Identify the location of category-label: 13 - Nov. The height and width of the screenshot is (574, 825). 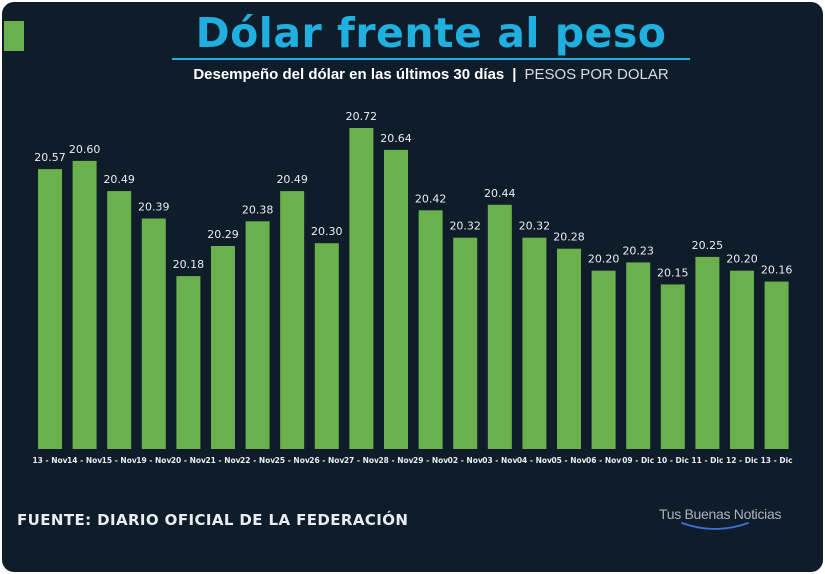
(49, 460).